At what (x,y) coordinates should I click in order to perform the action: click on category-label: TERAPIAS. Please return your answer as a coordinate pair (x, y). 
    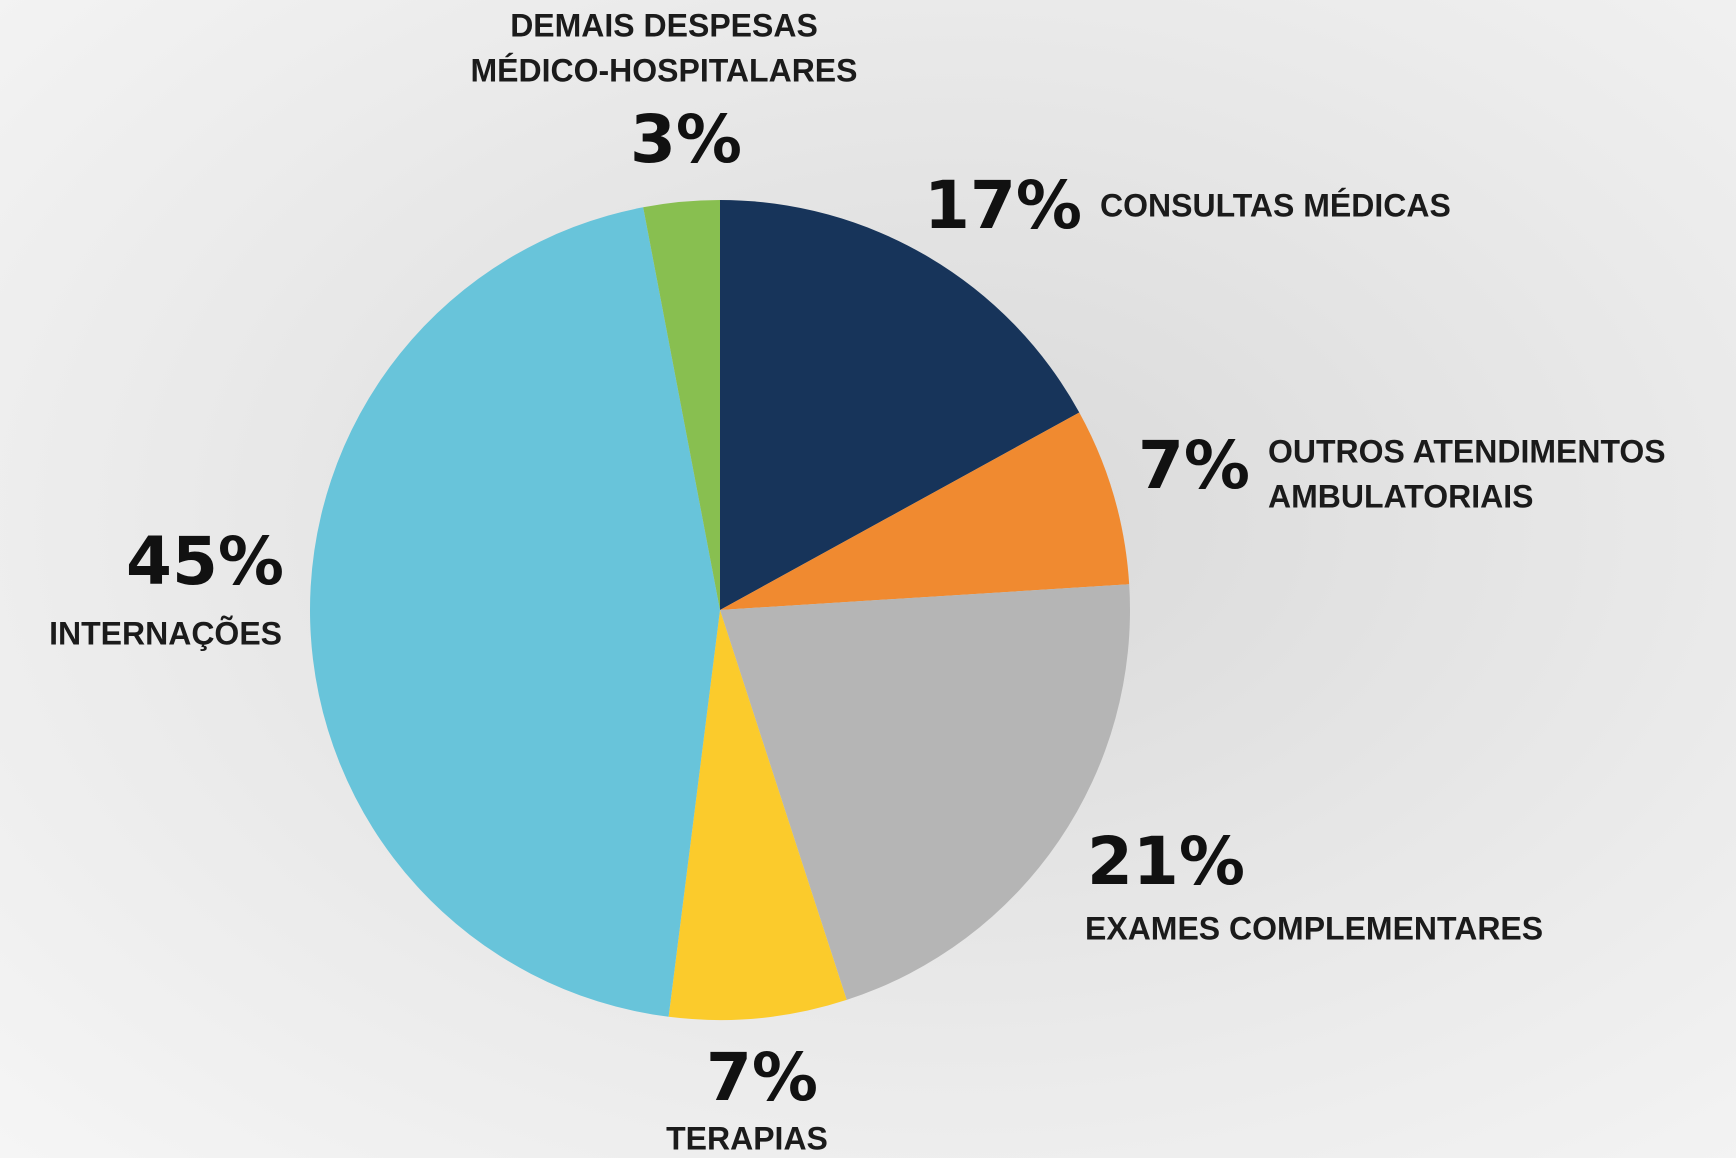
    Looking at the image, I should click on (747, 1138).